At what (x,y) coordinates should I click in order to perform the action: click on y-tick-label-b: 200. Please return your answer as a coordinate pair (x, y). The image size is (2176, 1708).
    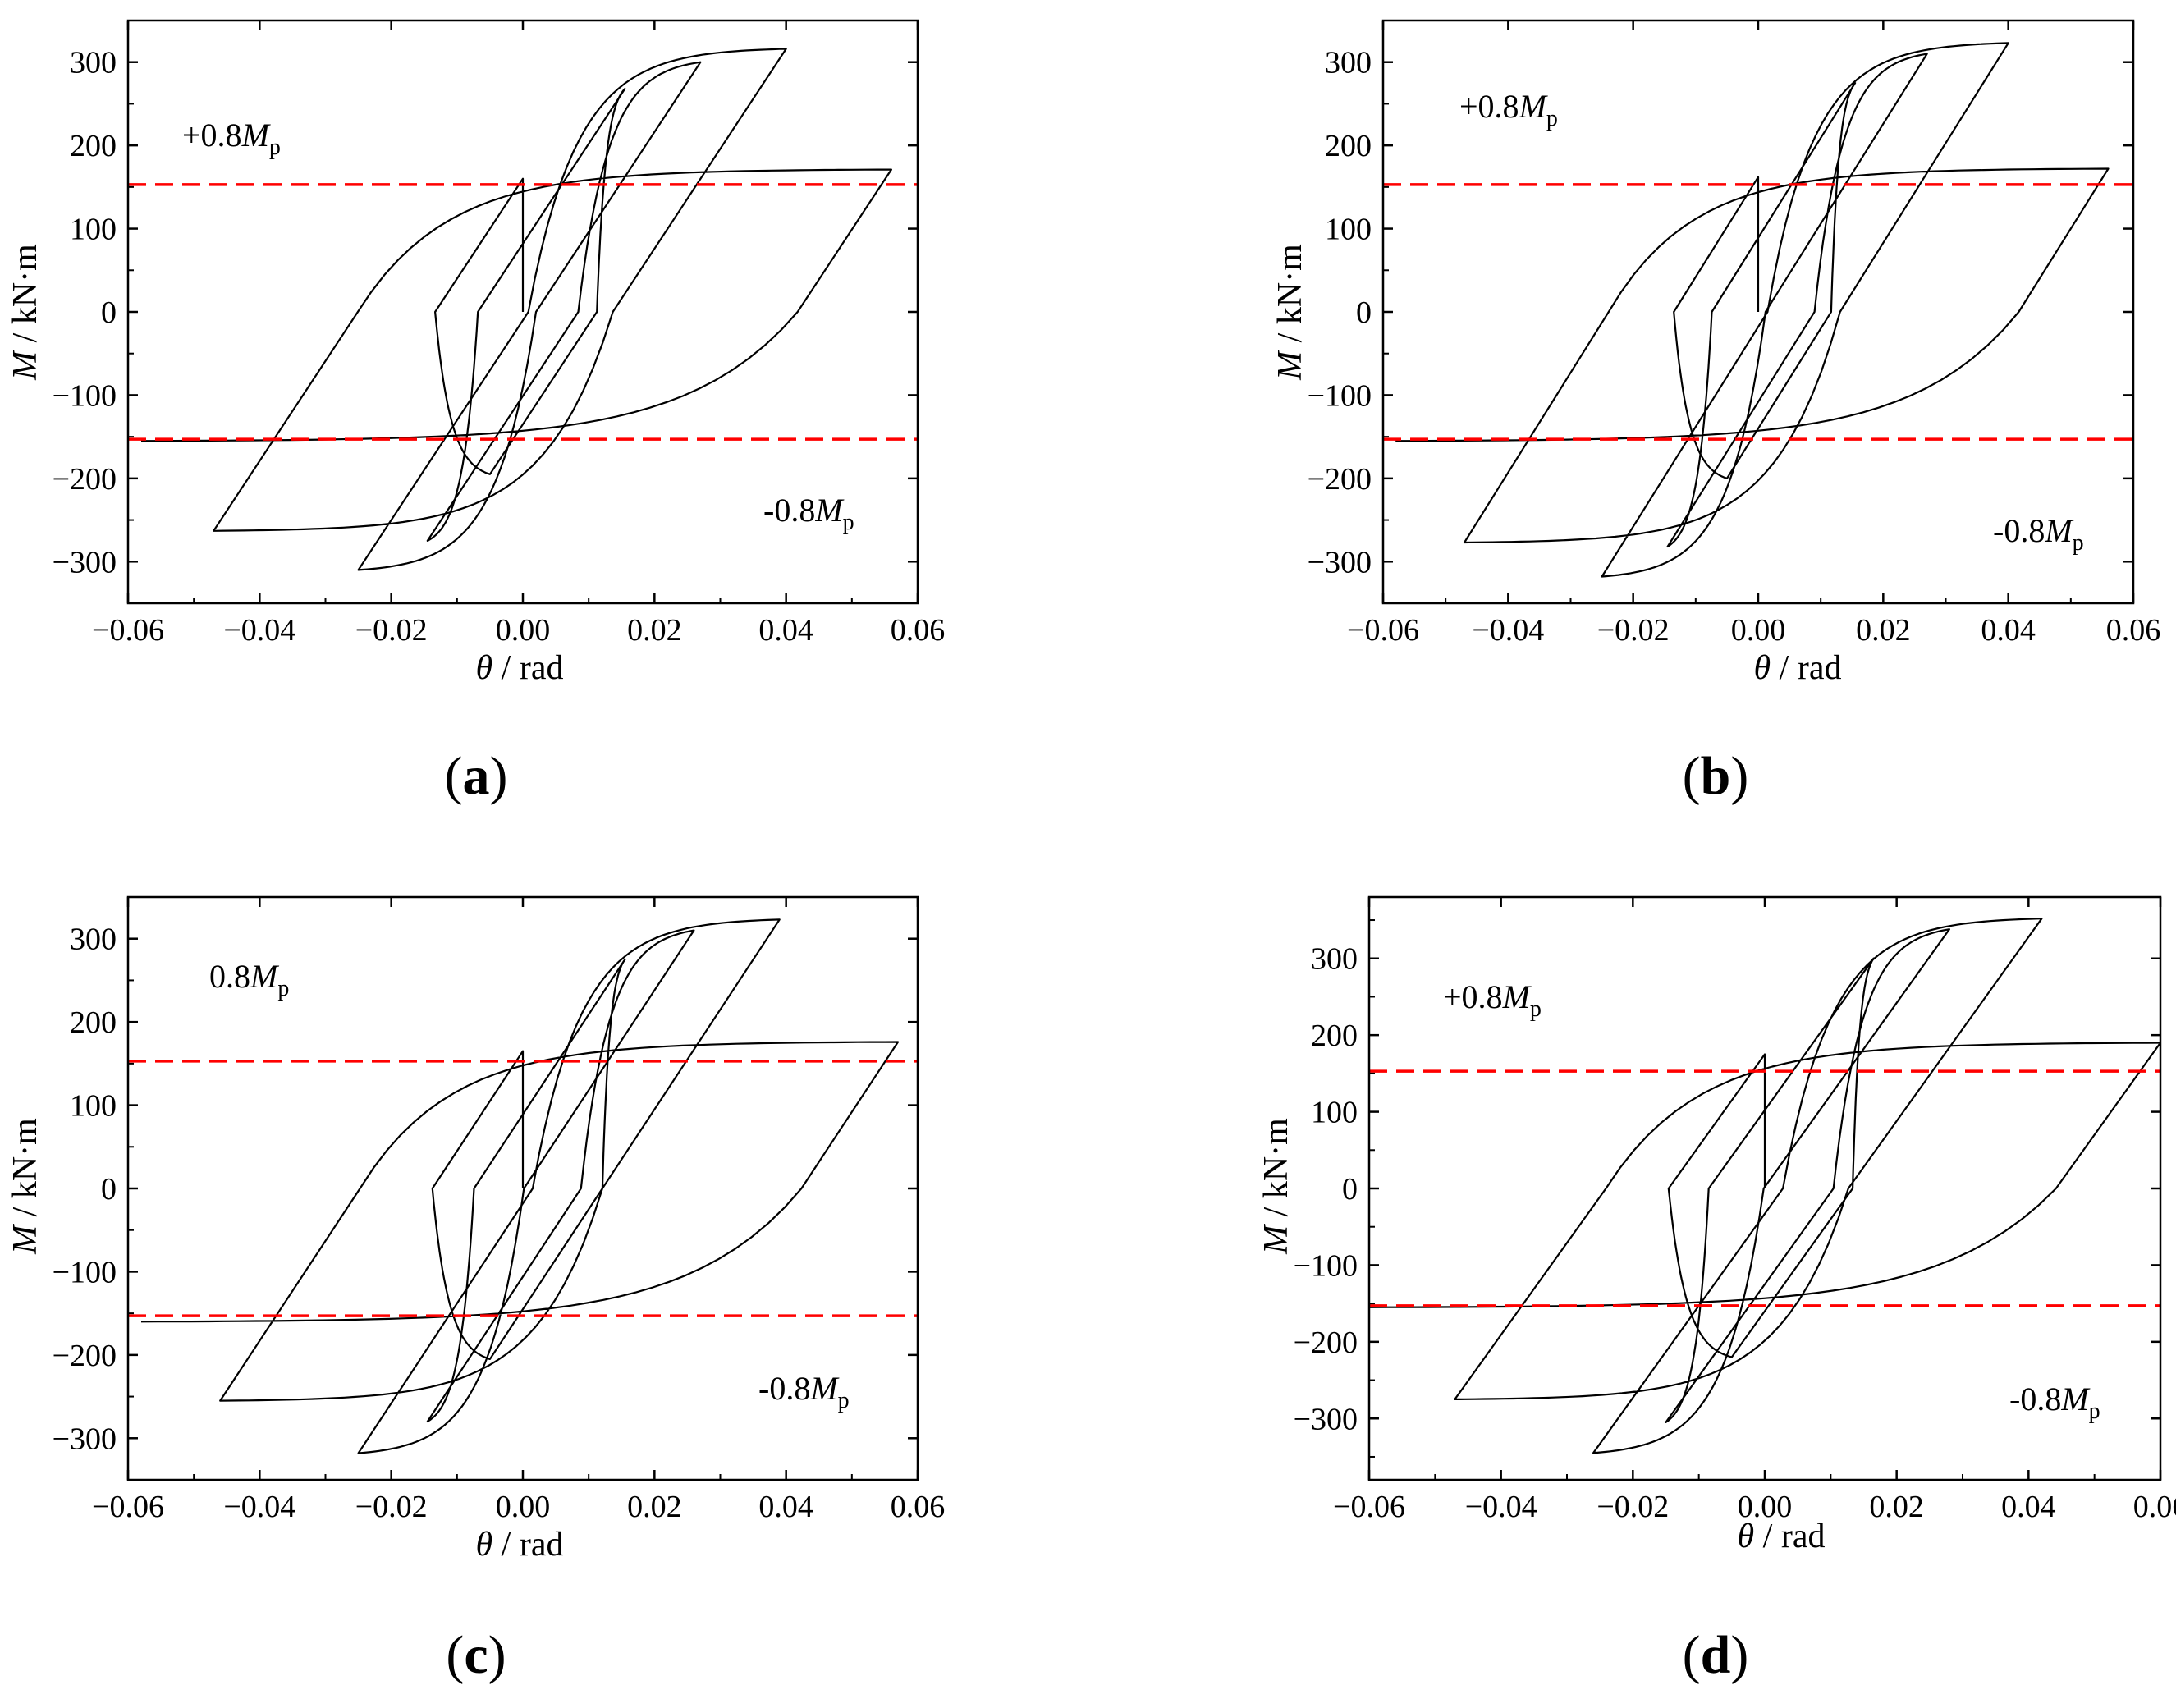
    Looking at the image, I should click on (1348, 146).